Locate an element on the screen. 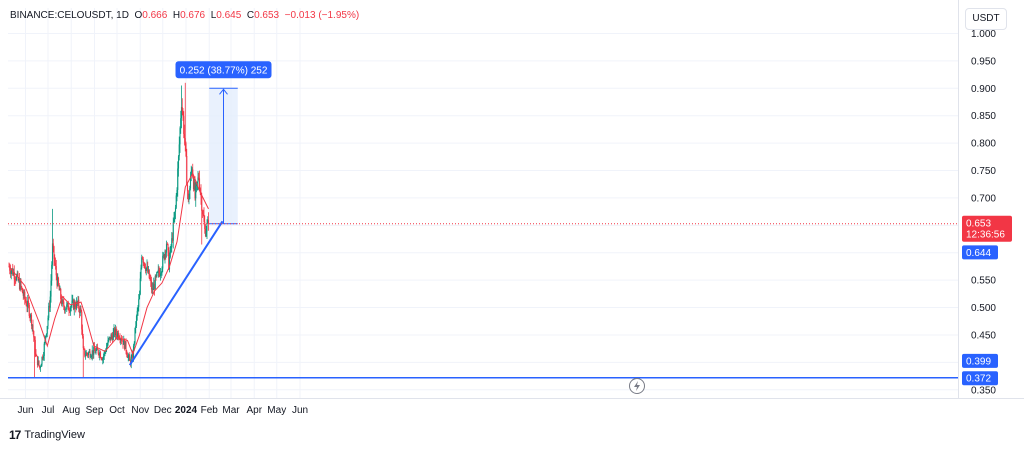 The image size is (1024, 449). currency-button: USDT is located at coordinates (986, 19).